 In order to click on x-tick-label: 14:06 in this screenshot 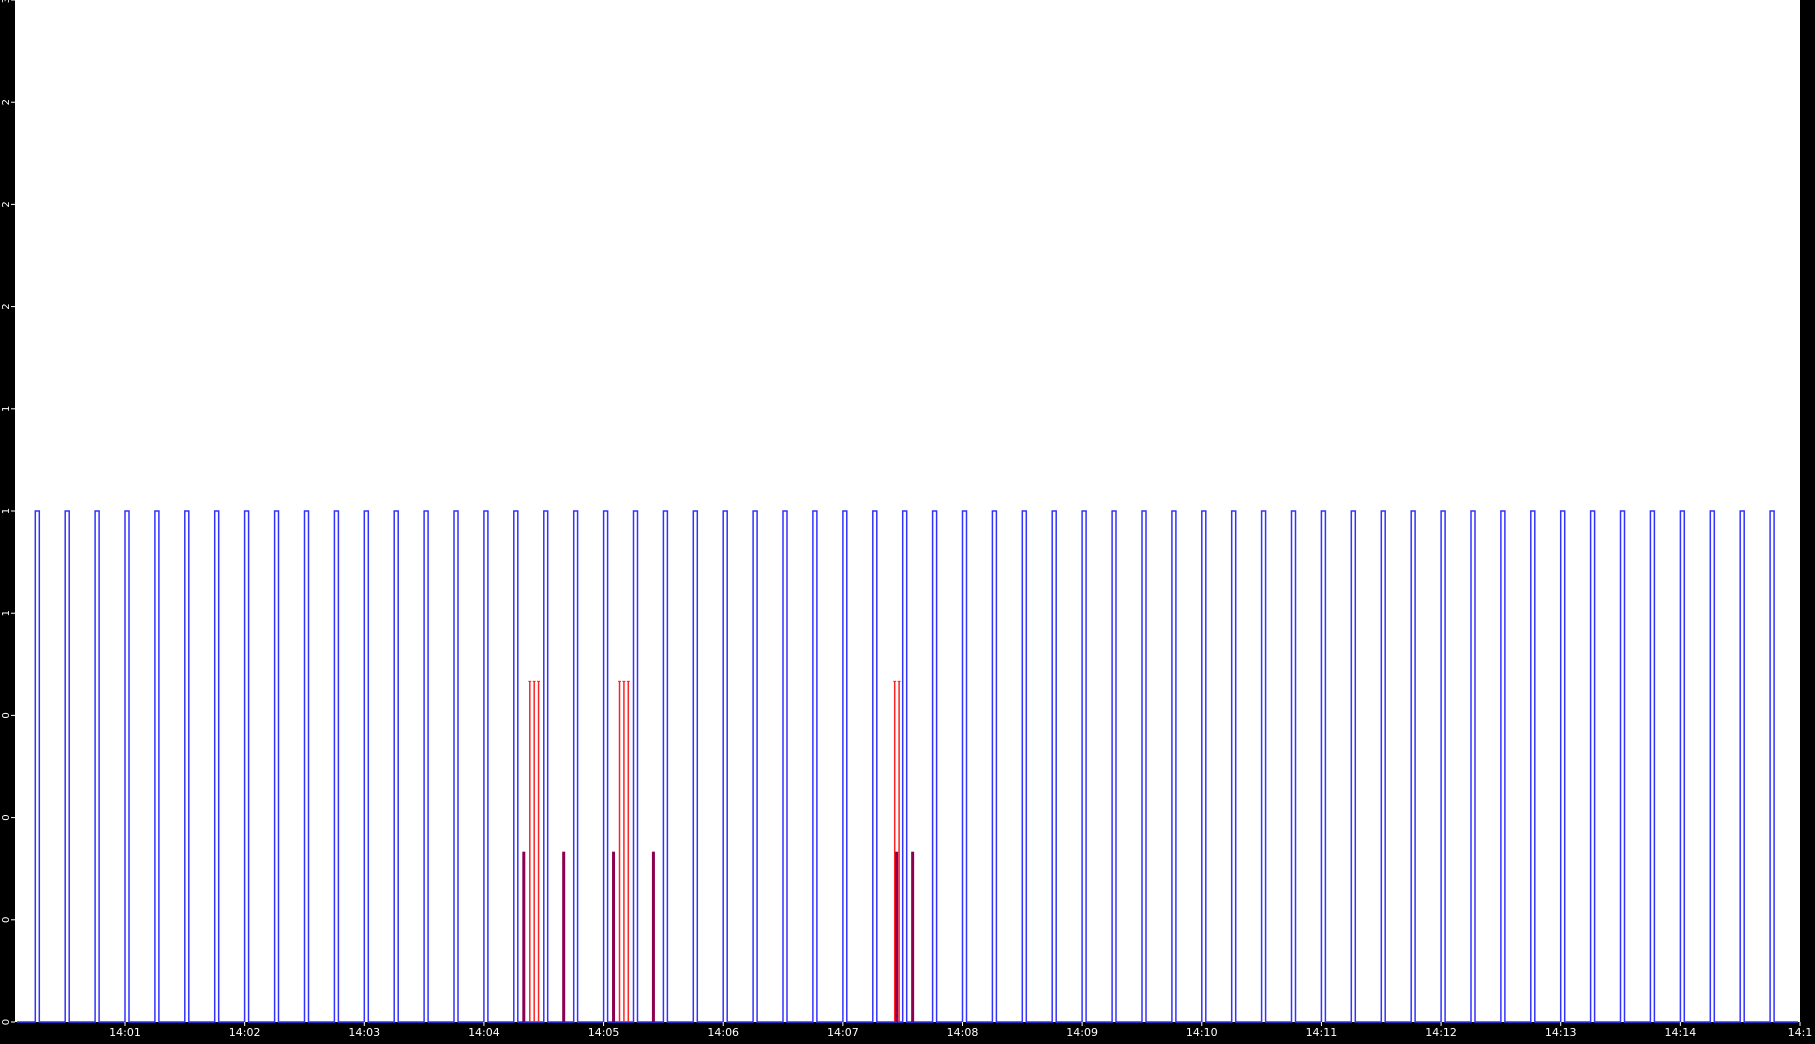, I will do `click(723, 1032)`.